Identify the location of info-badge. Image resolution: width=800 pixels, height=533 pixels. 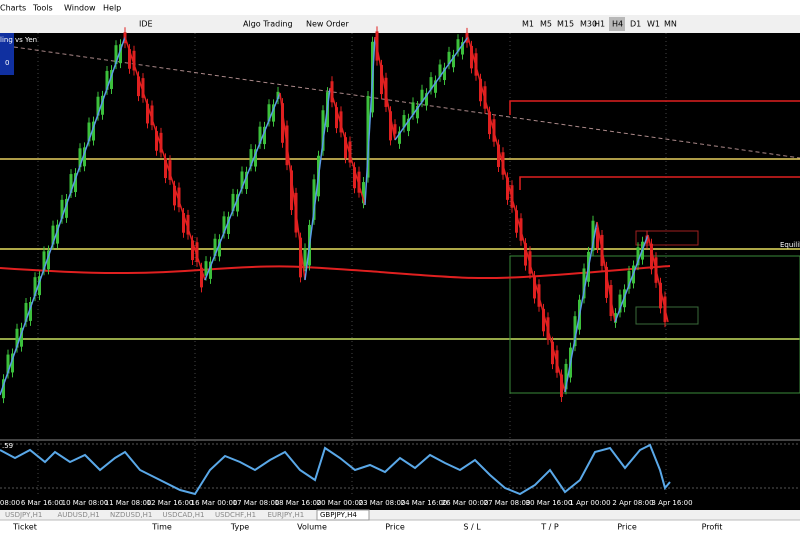
(7, 54).